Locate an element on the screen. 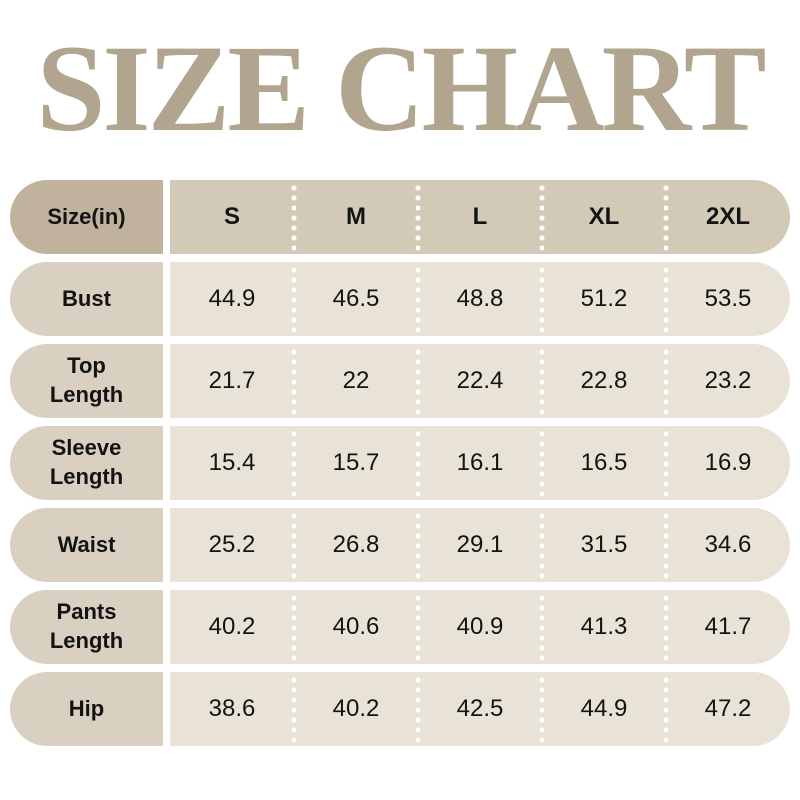 This screenshot has width=800, height=800. value-cell: 53.5 is located at coordinates (728, 298).